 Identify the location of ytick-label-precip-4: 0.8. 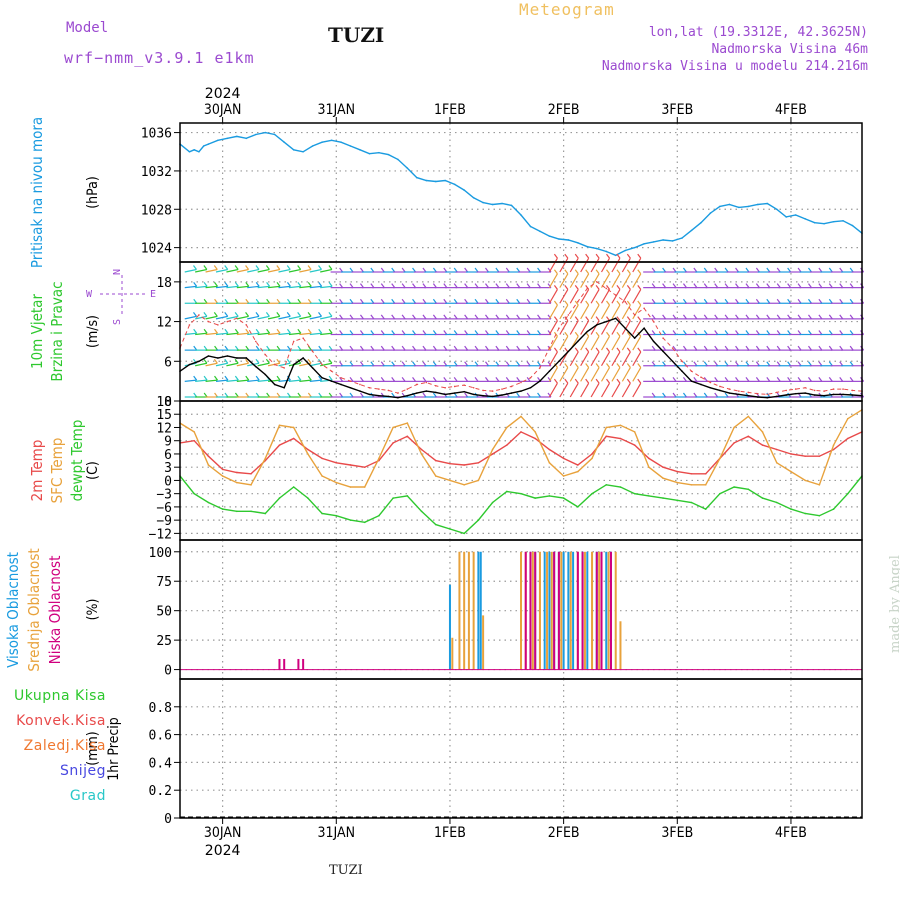
(160, 708).